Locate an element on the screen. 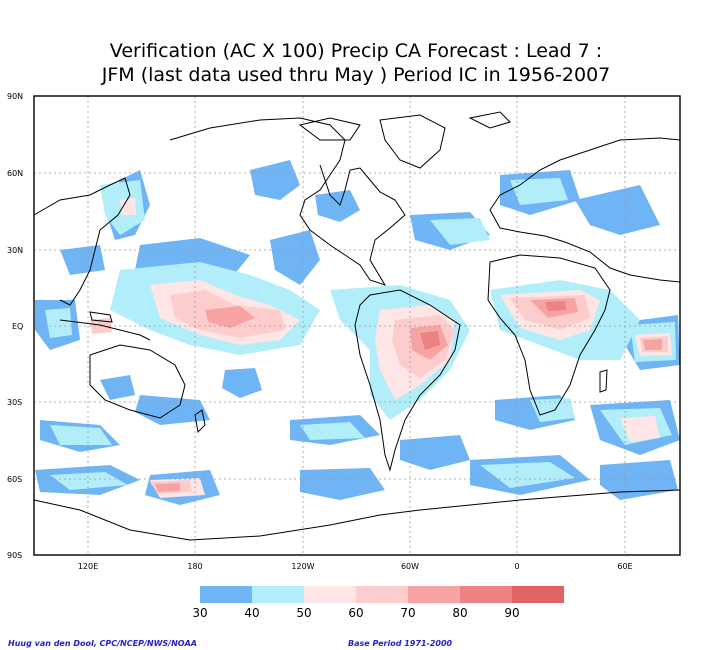 This screenshot has width=712, height=650. legend-swatch-90-plus is located at coordinates (538, 594).